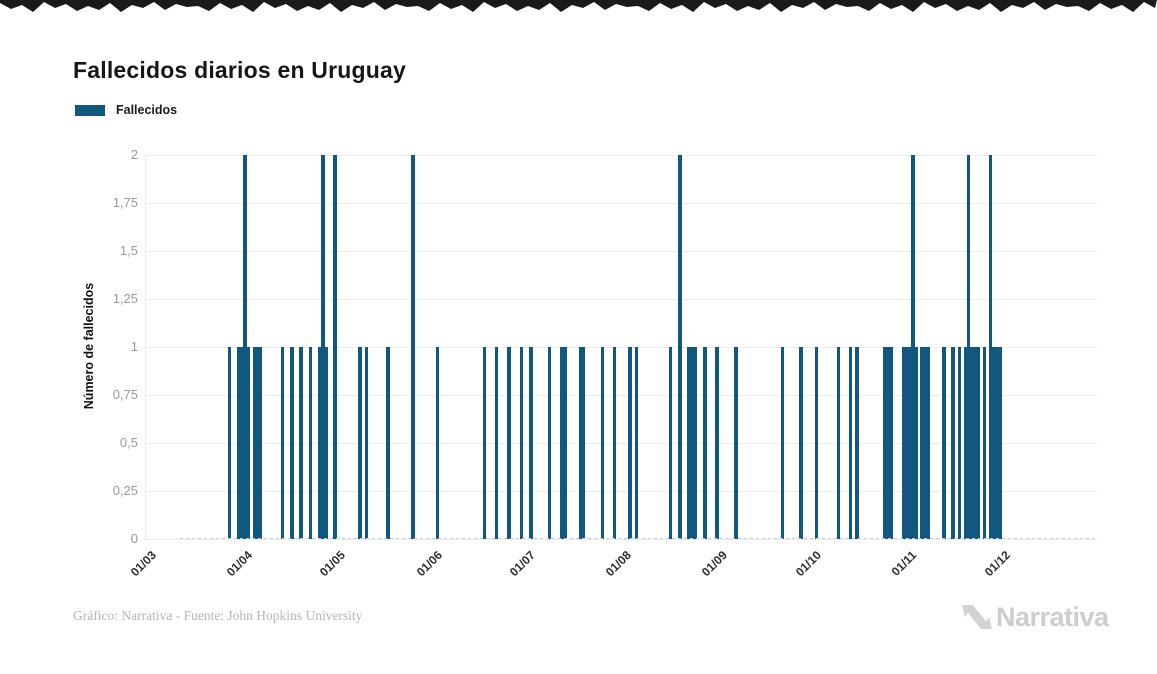  I want to click on x-tick-label: 01/08, so click(618, 564).